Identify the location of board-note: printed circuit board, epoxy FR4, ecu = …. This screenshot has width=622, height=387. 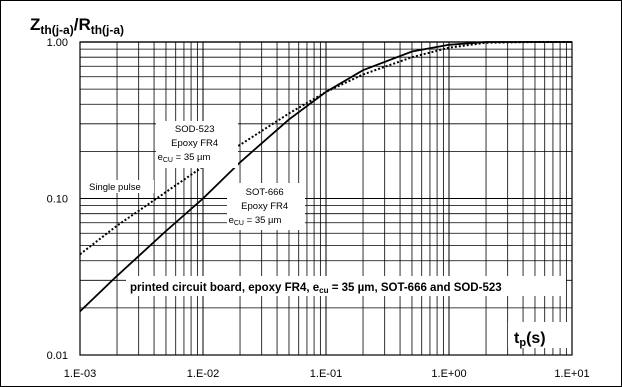
(316, 288).